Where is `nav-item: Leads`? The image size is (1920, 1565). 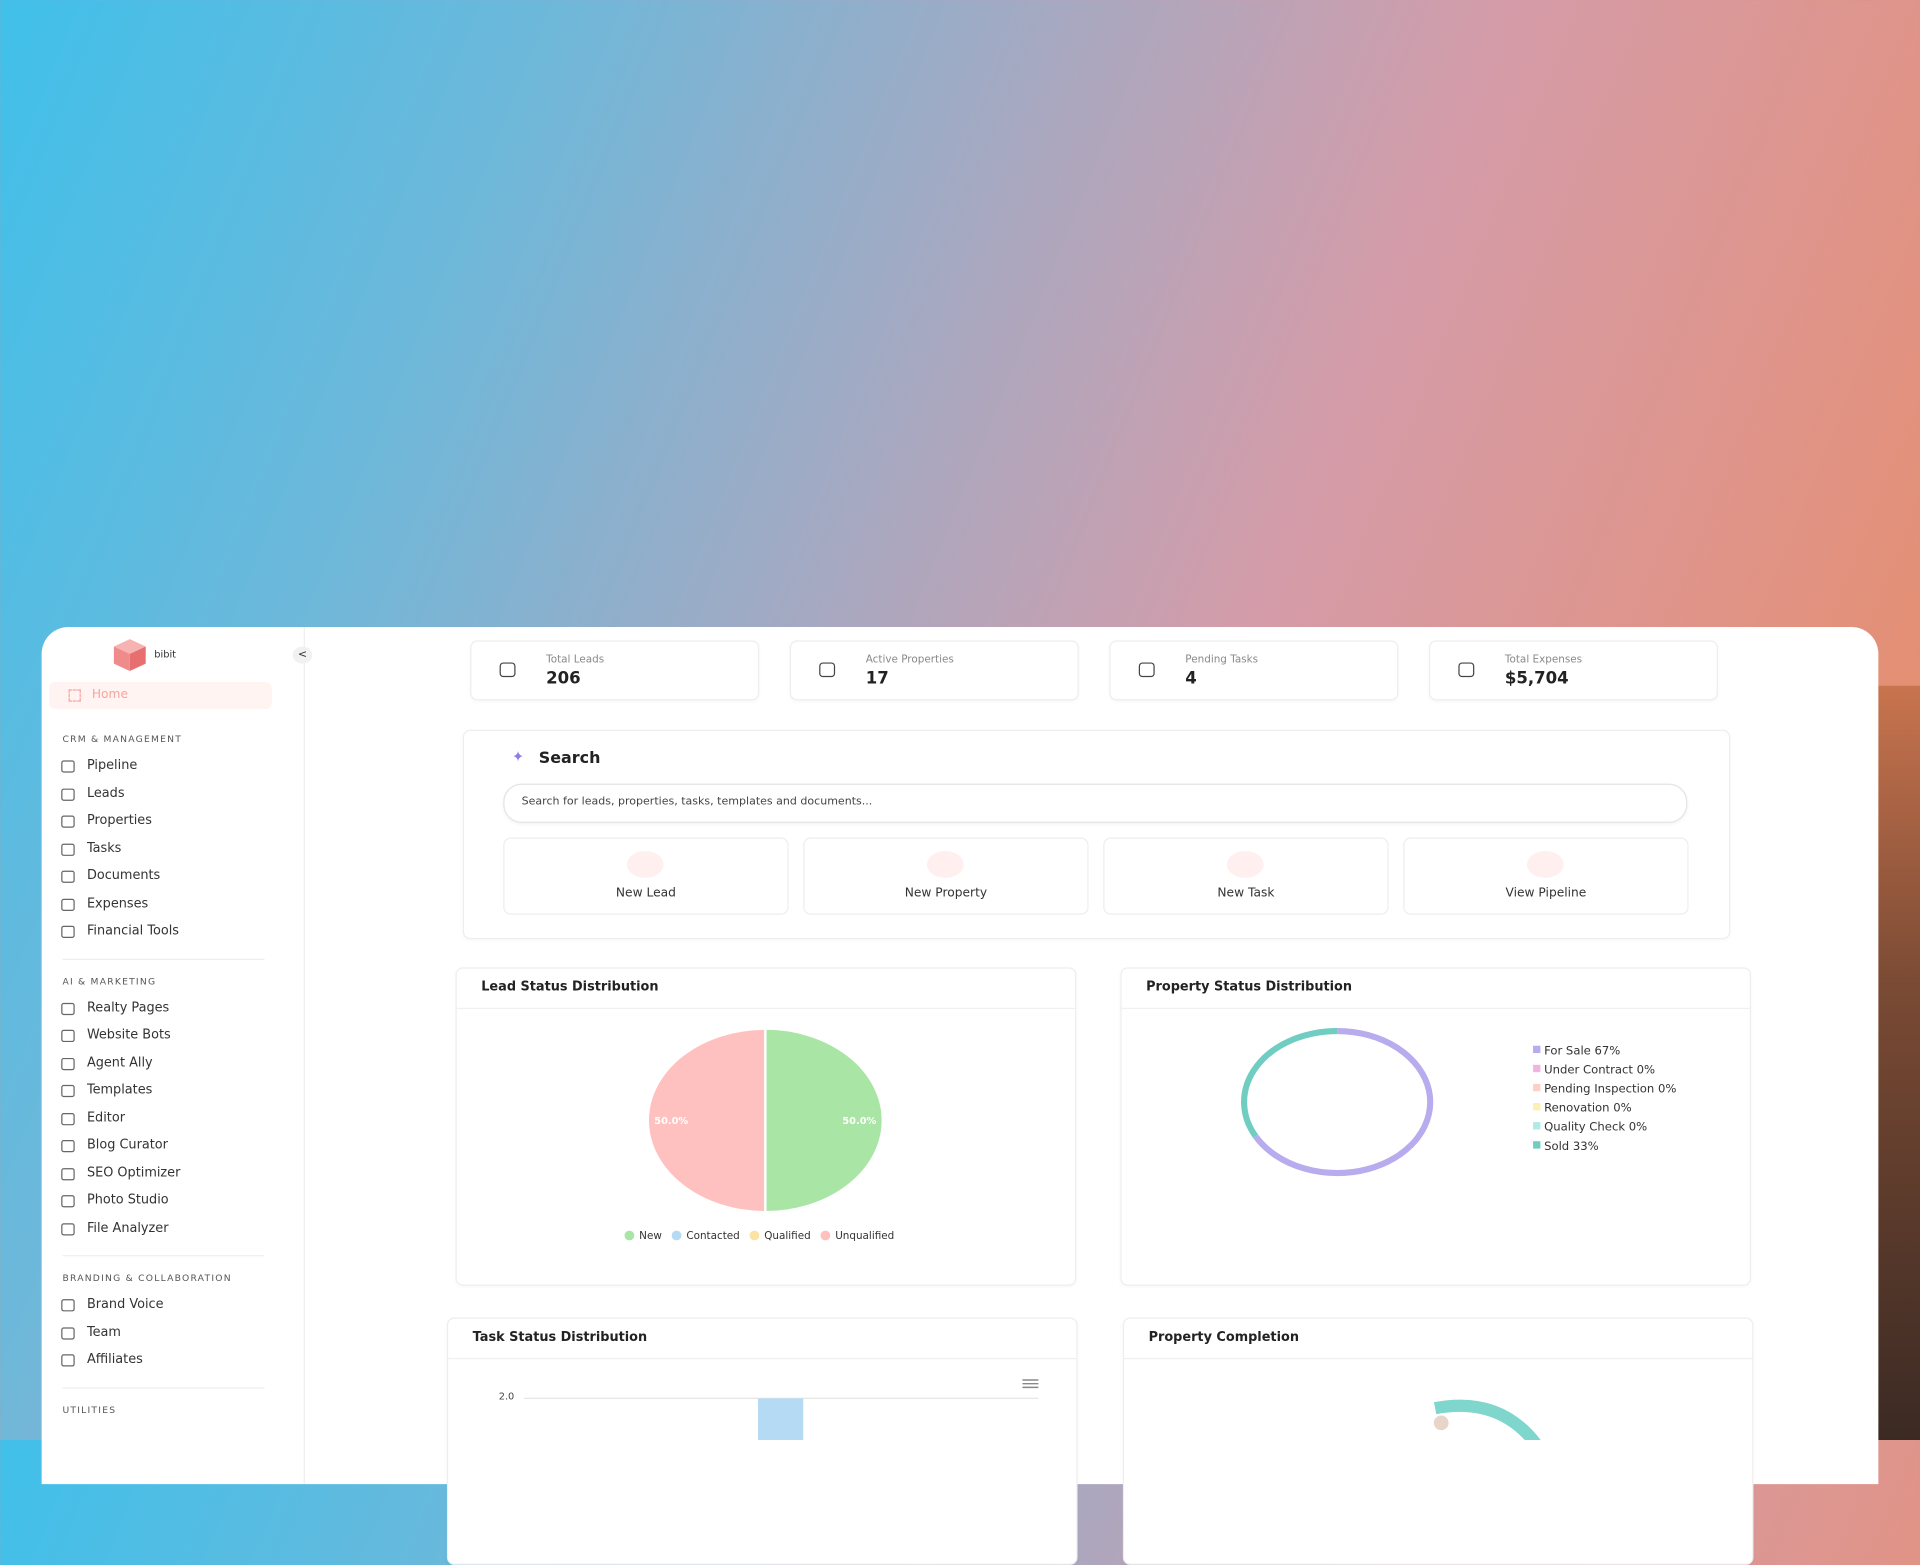
nav-item: Leads is located at coordinates (105, 793).